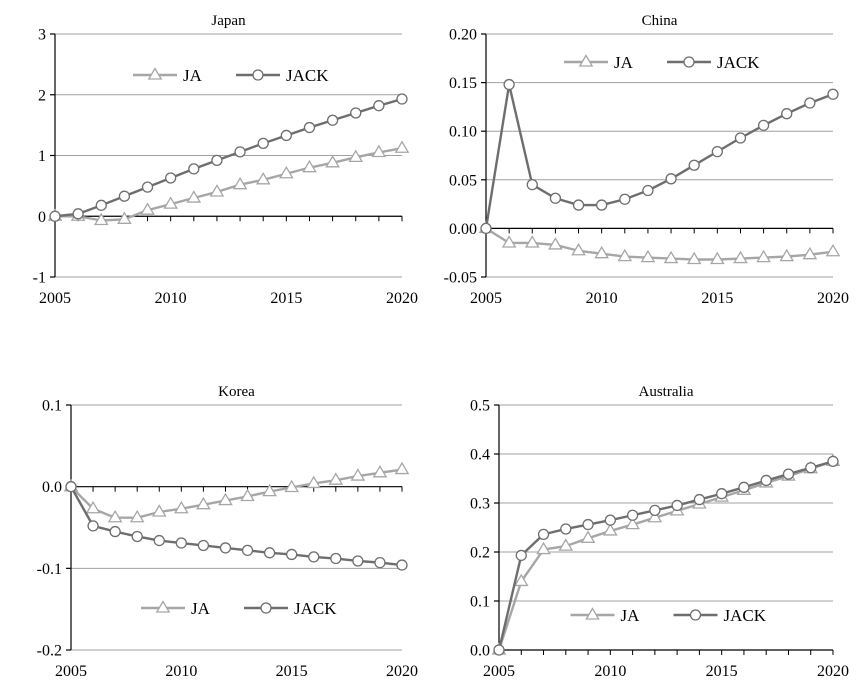 Image resolution: width=863 pixels, height=692 pixels. Describe the element at coordinates (49, 569) in the screenshot. I see `korea-y-tick-label: -0.1` at that location.